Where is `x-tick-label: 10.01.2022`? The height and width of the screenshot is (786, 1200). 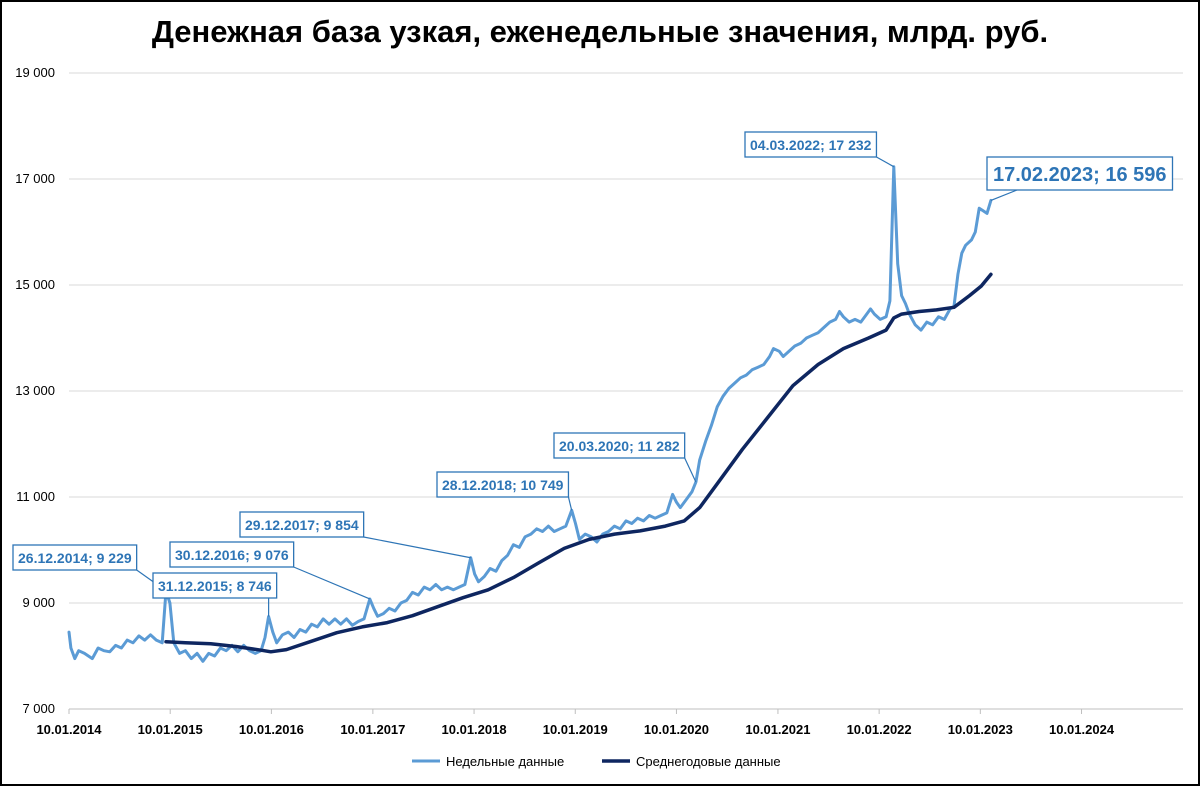 x-tick-label: 10.01.2022 is located at coordinates (879, 729).